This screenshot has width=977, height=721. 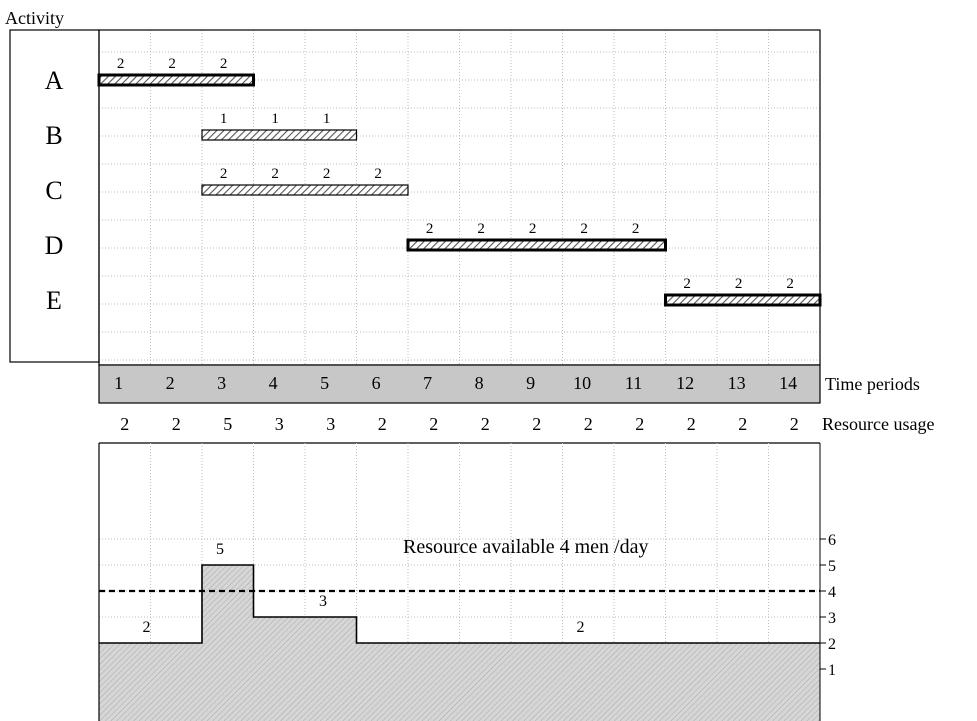 I want to click on histogram-value-label: 5, so click(x=220, y=549).